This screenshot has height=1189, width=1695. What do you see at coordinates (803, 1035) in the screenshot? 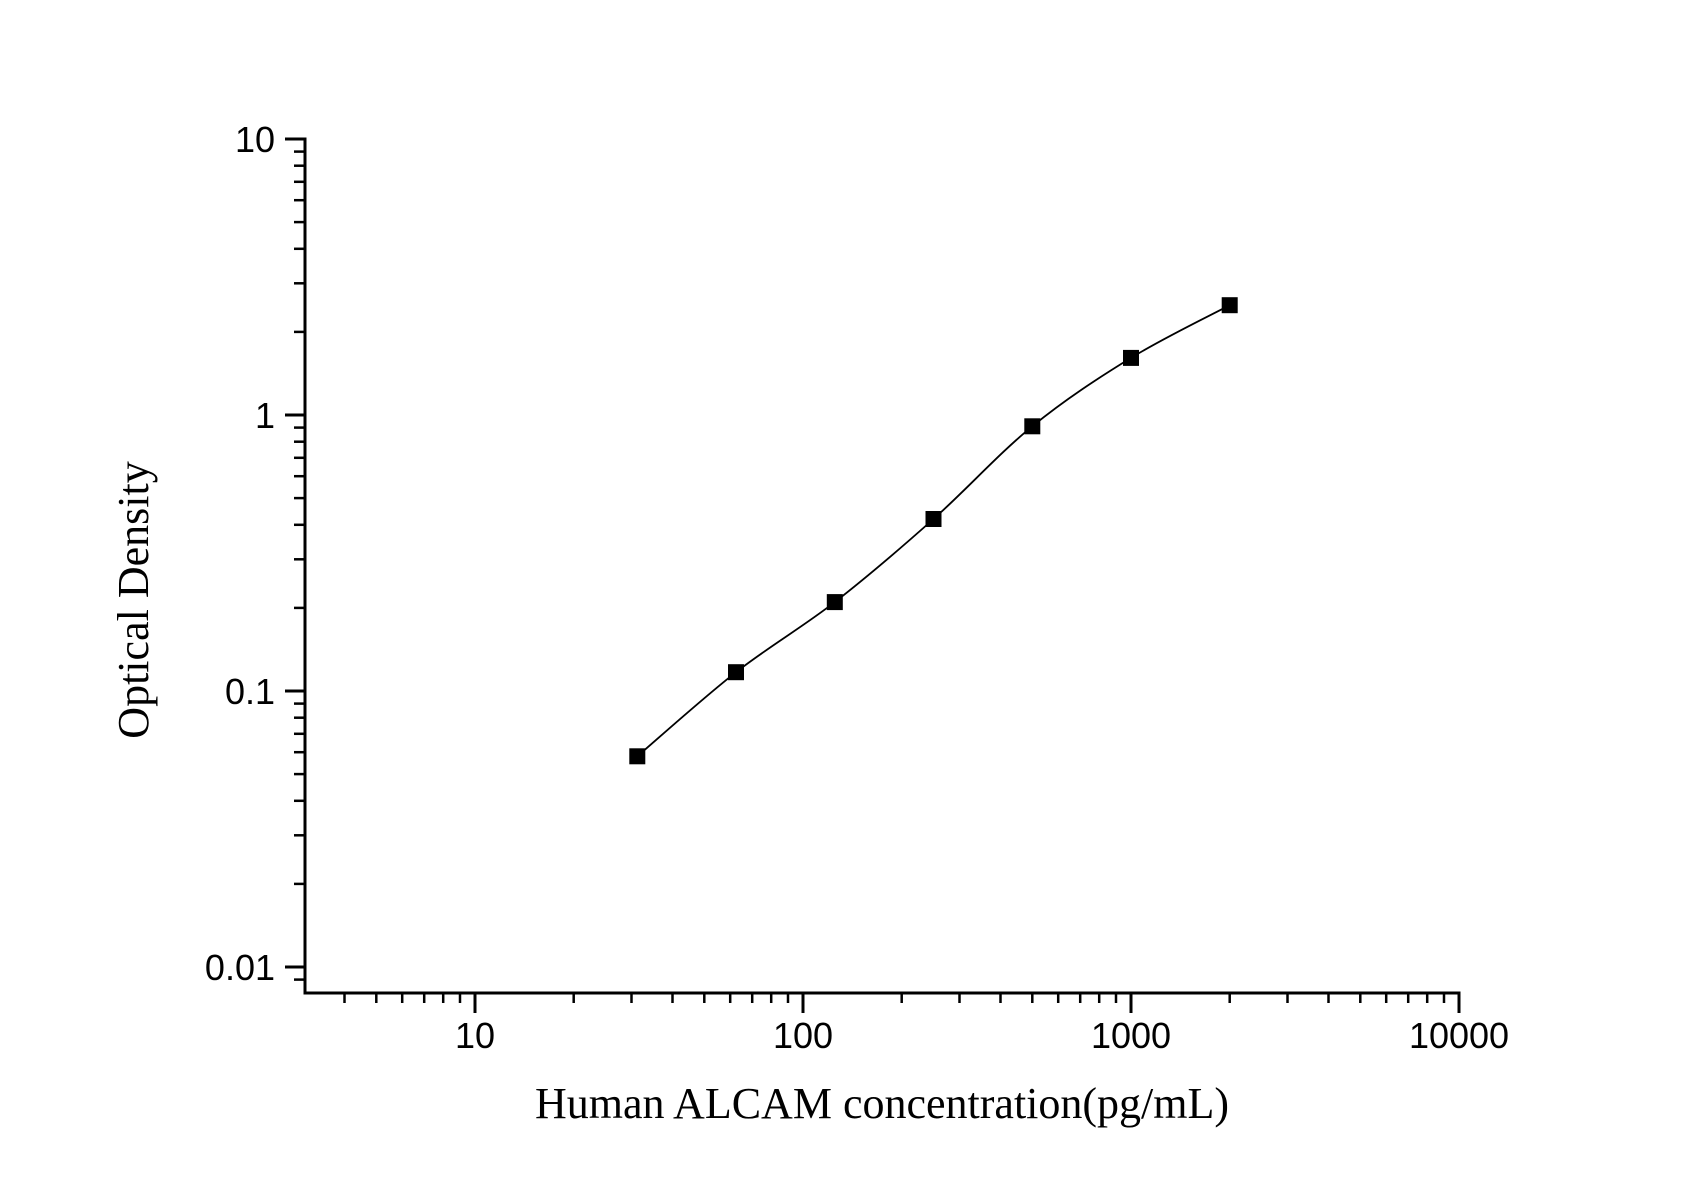
I see `x-tick-label: 100` at bounding box center [803, 1035].